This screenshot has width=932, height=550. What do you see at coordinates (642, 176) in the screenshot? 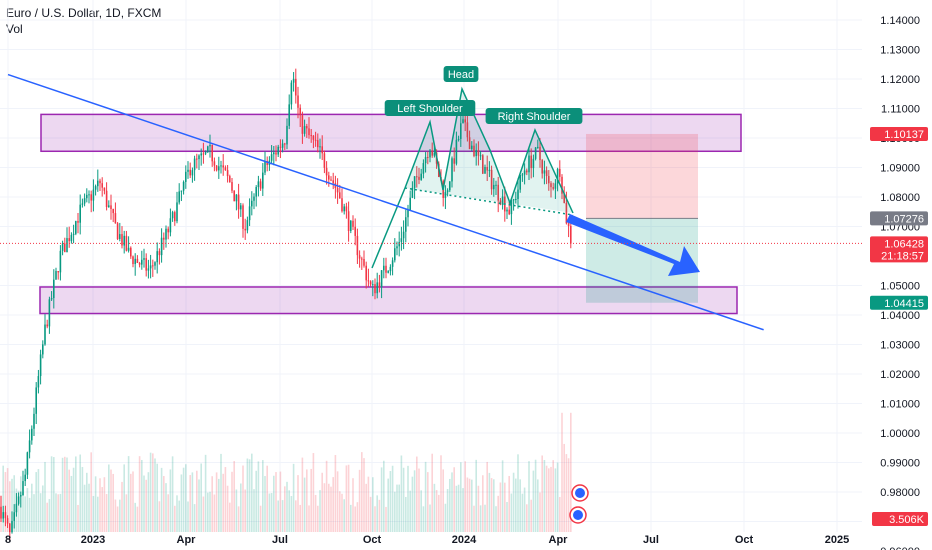
I see `stop-loss-zone` at bounding box center [642, 176].